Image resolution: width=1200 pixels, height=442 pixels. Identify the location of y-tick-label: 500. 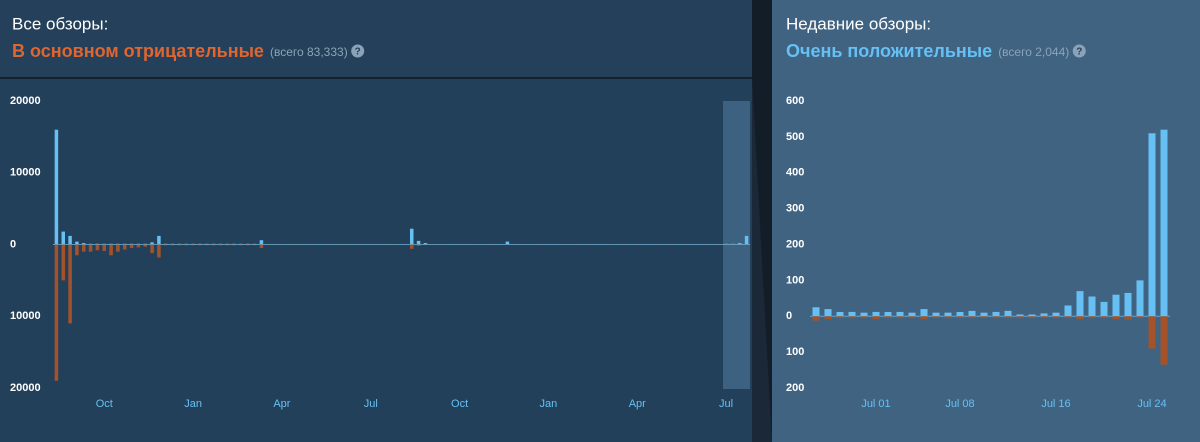
(795, 137).